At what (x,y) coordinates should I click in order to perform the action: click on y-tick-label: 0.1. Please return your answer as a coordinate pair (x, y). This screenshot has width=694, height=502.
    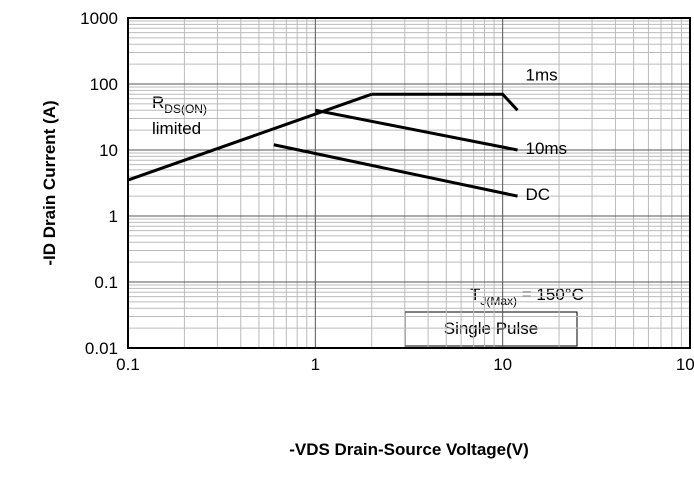
    Looking at the image, I should click on (106, 282).